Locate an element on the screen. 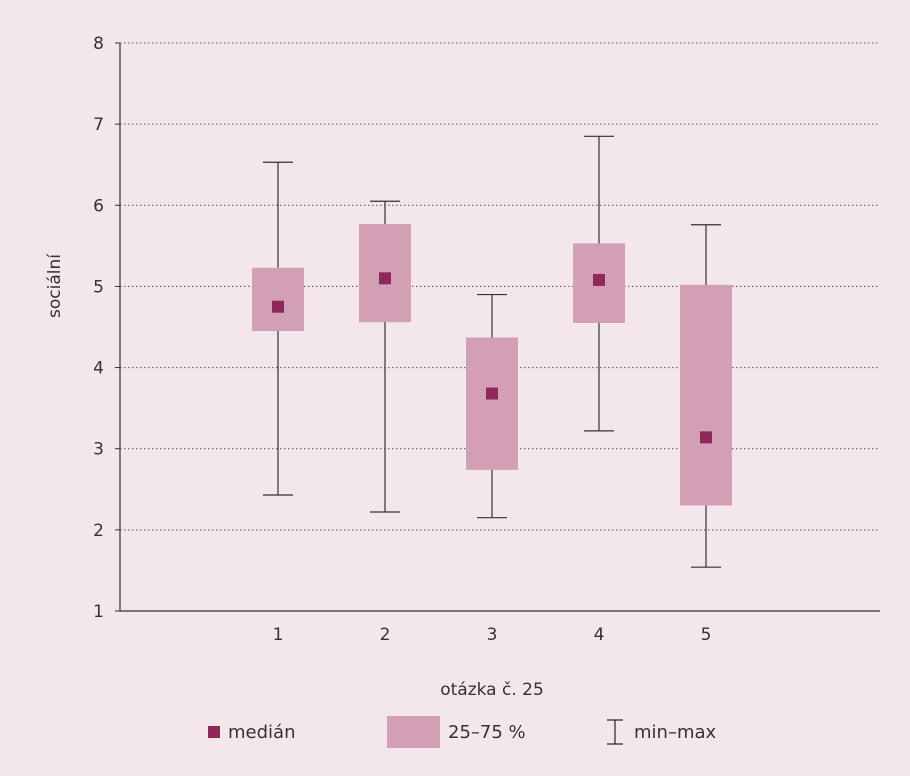 This screenshot has width=910, height=776. y-tick-label: 6 is located at coordinates (98, 206).